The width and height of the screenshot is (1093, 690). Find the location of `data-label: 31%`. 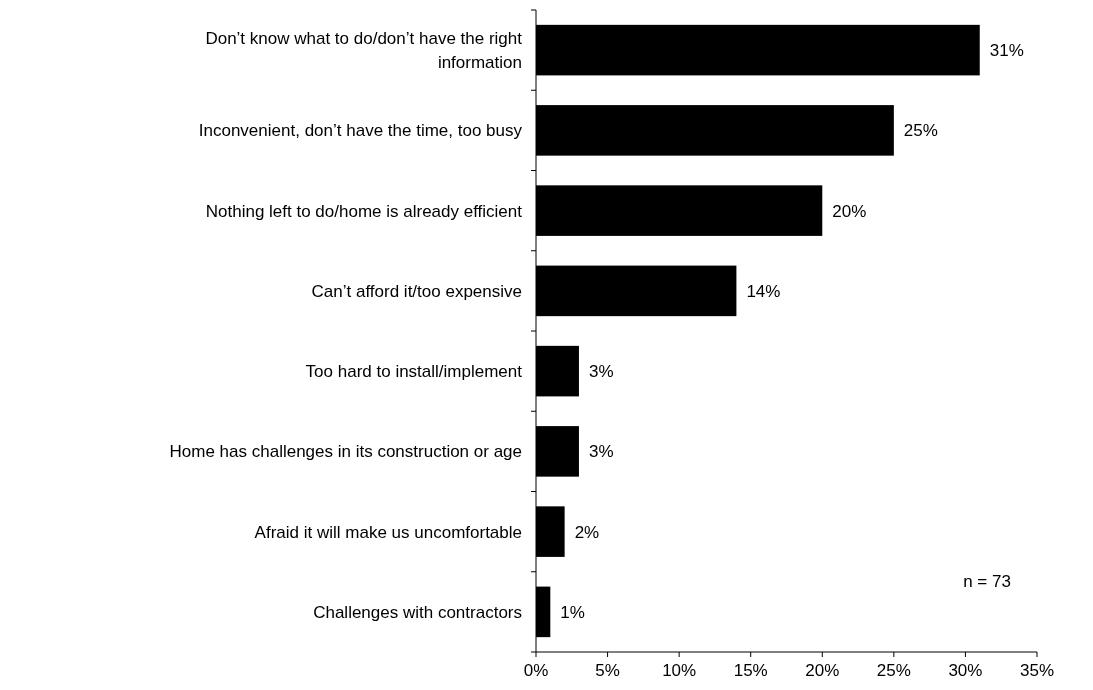

data-label: 31% is located at coordinates (1006, 51).